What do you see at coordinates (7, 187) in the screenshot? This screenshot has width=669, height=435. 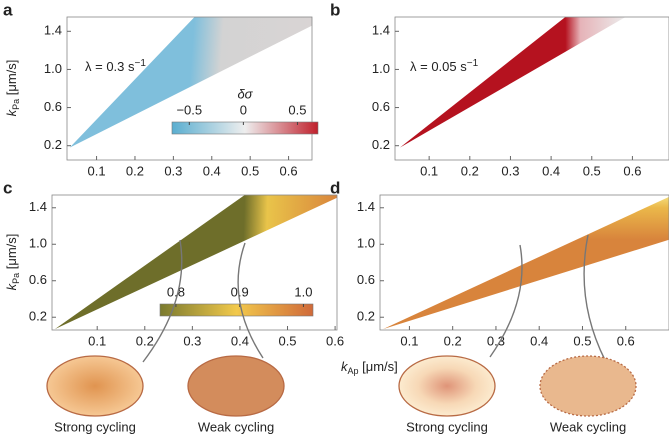 I see `panel-letter: c` at bounding box center [7, 187].